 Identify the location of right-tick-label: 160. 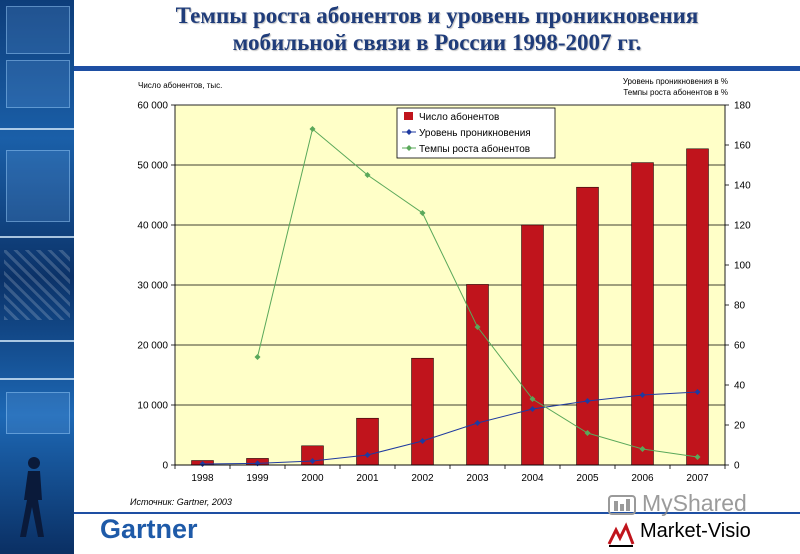
(742, 146).